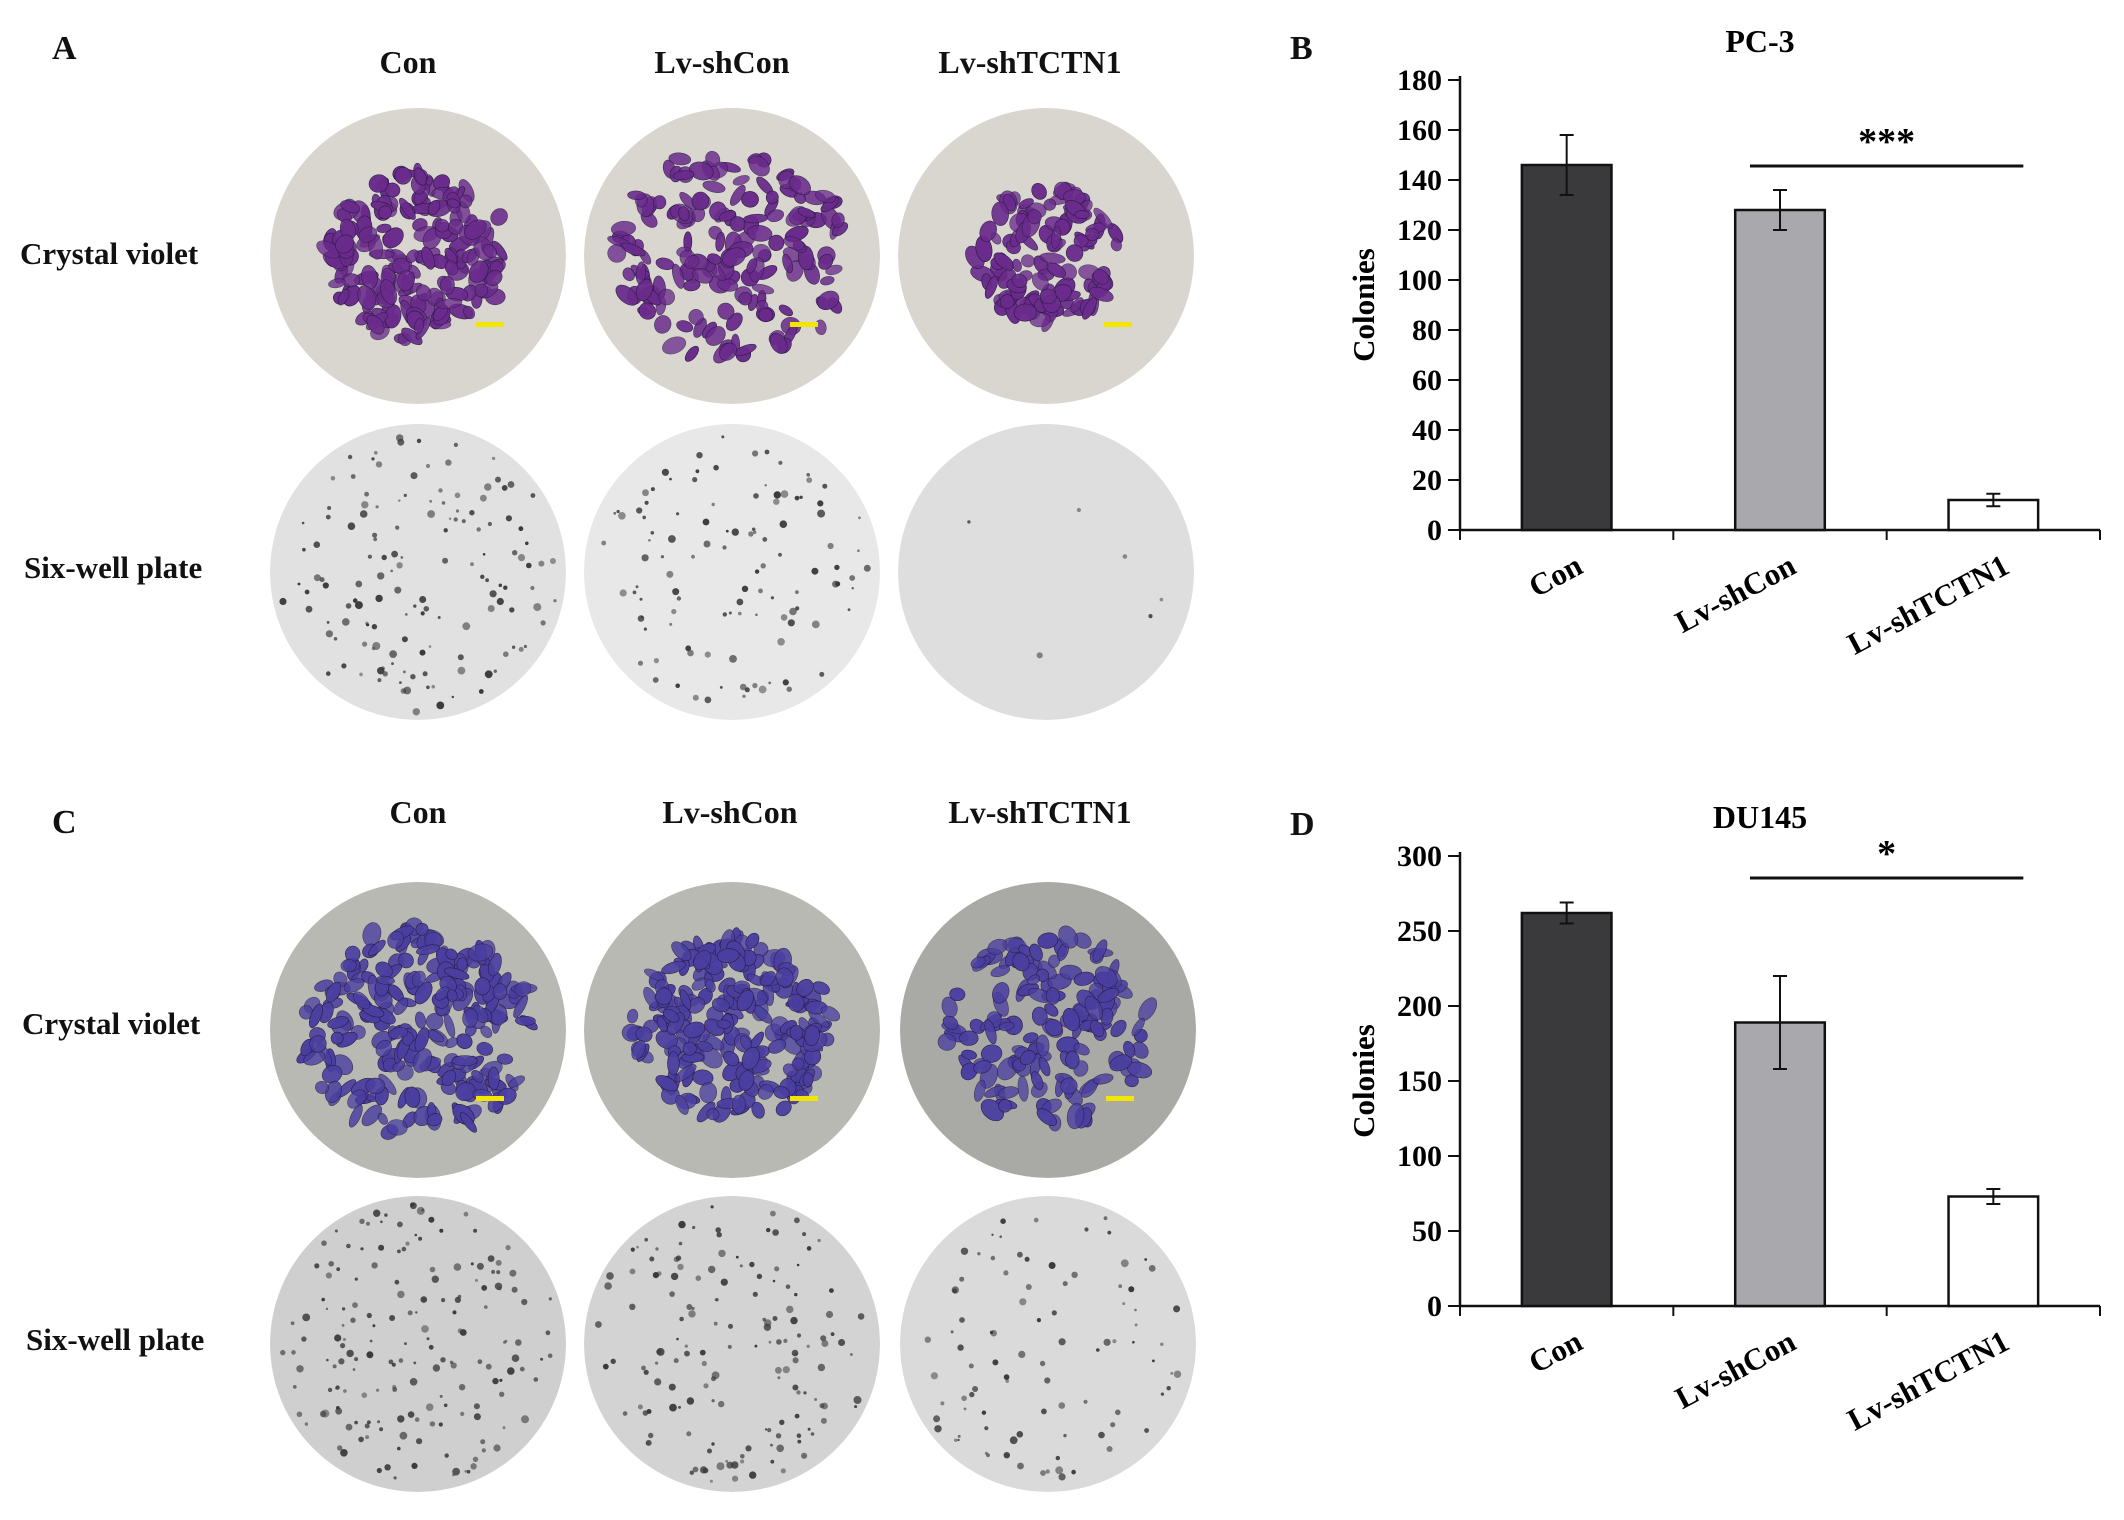  I want to click on column-label-con: Con, so click(408, 62).